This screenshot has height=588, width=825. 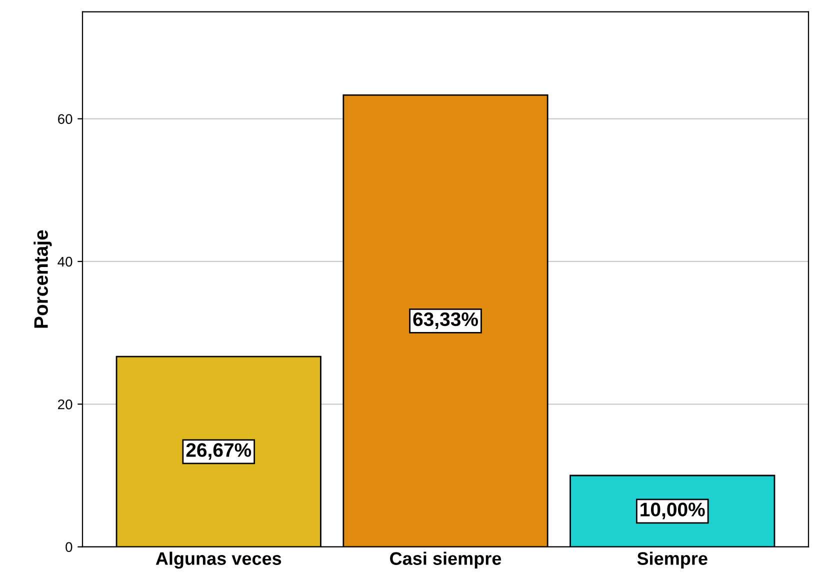 What do you see at coordinates (672, 511) in the screenshot?
I see `data-label: 10,00%` at bounding box center [672, 511].